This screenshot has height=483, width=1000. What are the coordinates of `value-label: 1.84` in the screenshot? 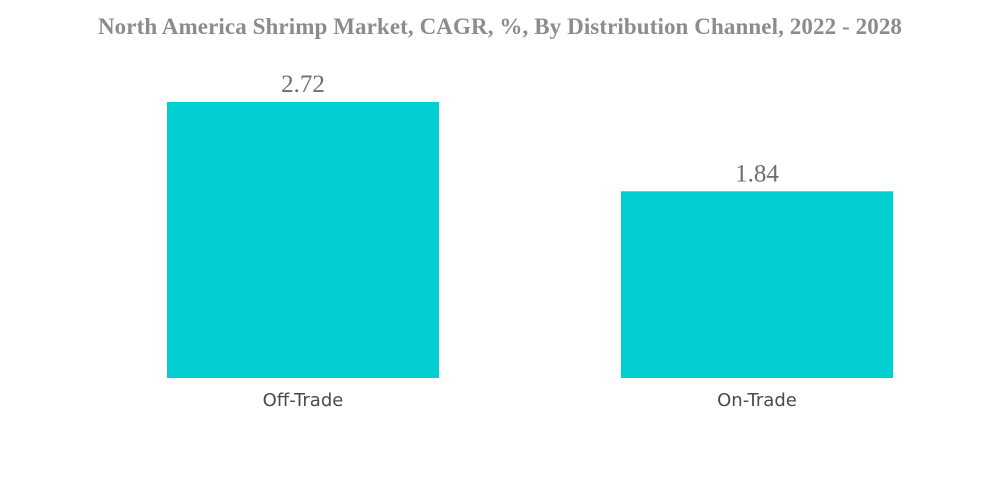 It's located at (757, 173).